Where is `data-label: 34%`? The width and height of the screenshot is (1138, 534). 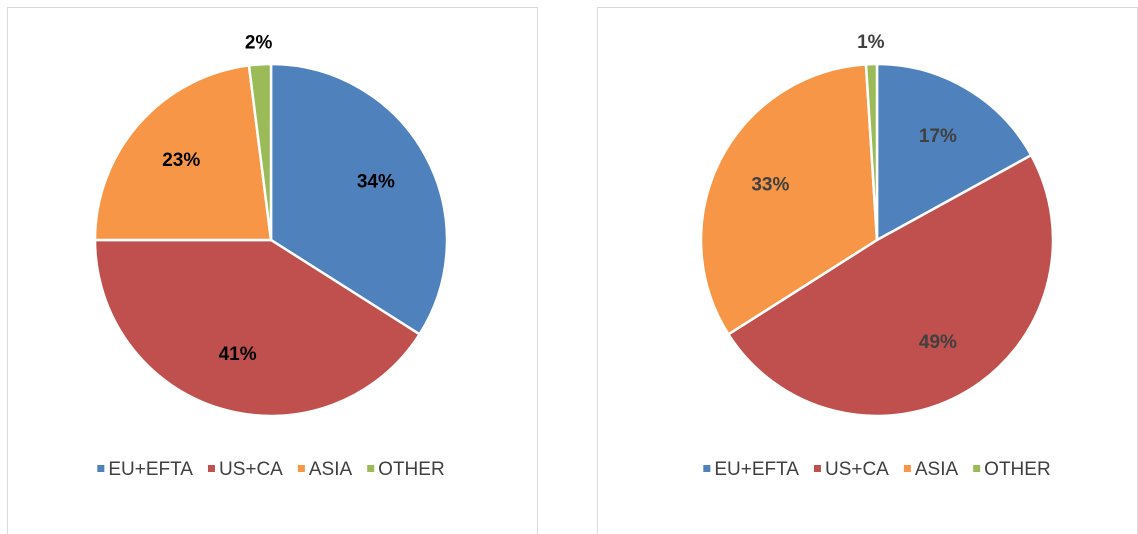 data-label: 34% is located at coordinates (376, 181).